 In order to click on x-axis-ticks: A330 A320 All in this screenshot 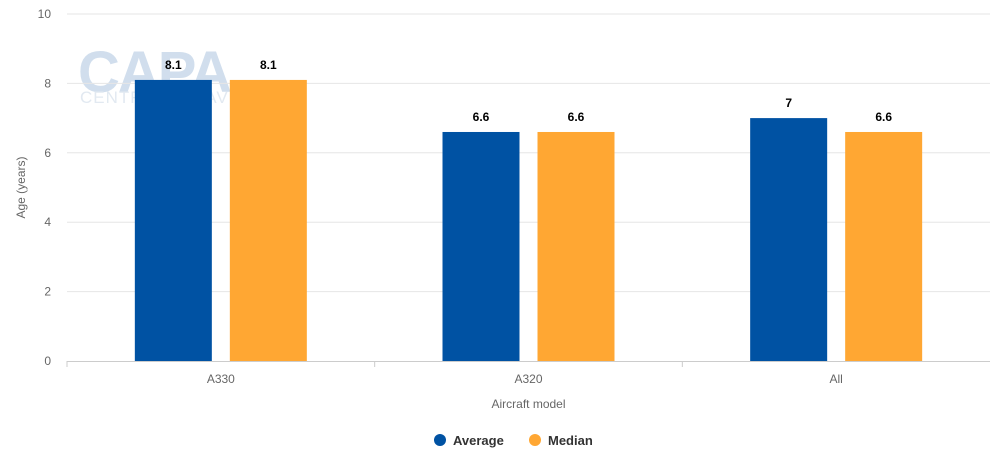, I will do `click(454, 373)`.